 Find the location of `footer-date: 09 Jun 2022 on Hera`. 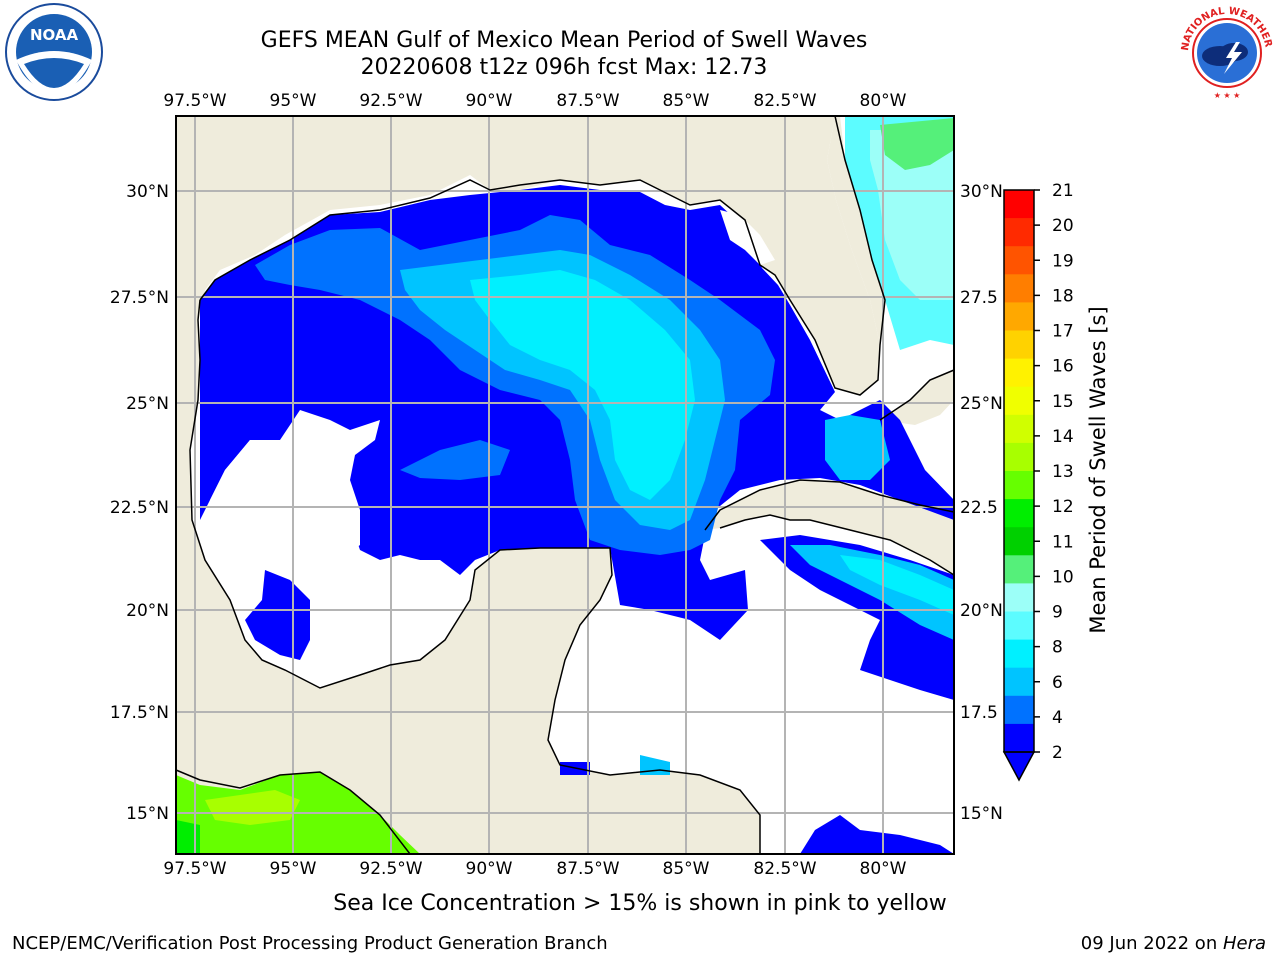

footer-date: 09 Jun 2022 on Hera is located at coordinates (1173, 943).